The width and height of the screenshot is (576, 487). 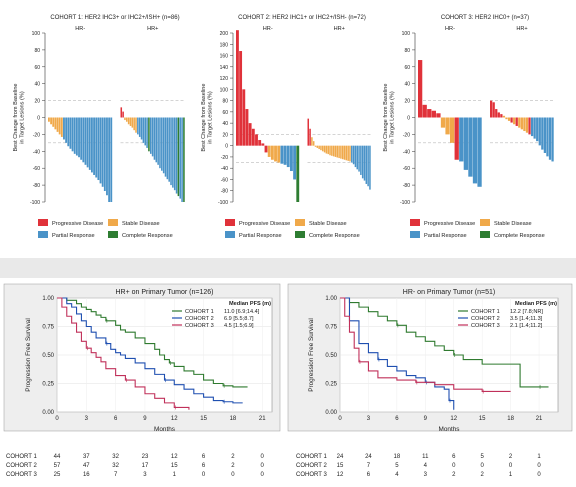 I want to click on x-axis-label: Months, so click(x=164, y=429).